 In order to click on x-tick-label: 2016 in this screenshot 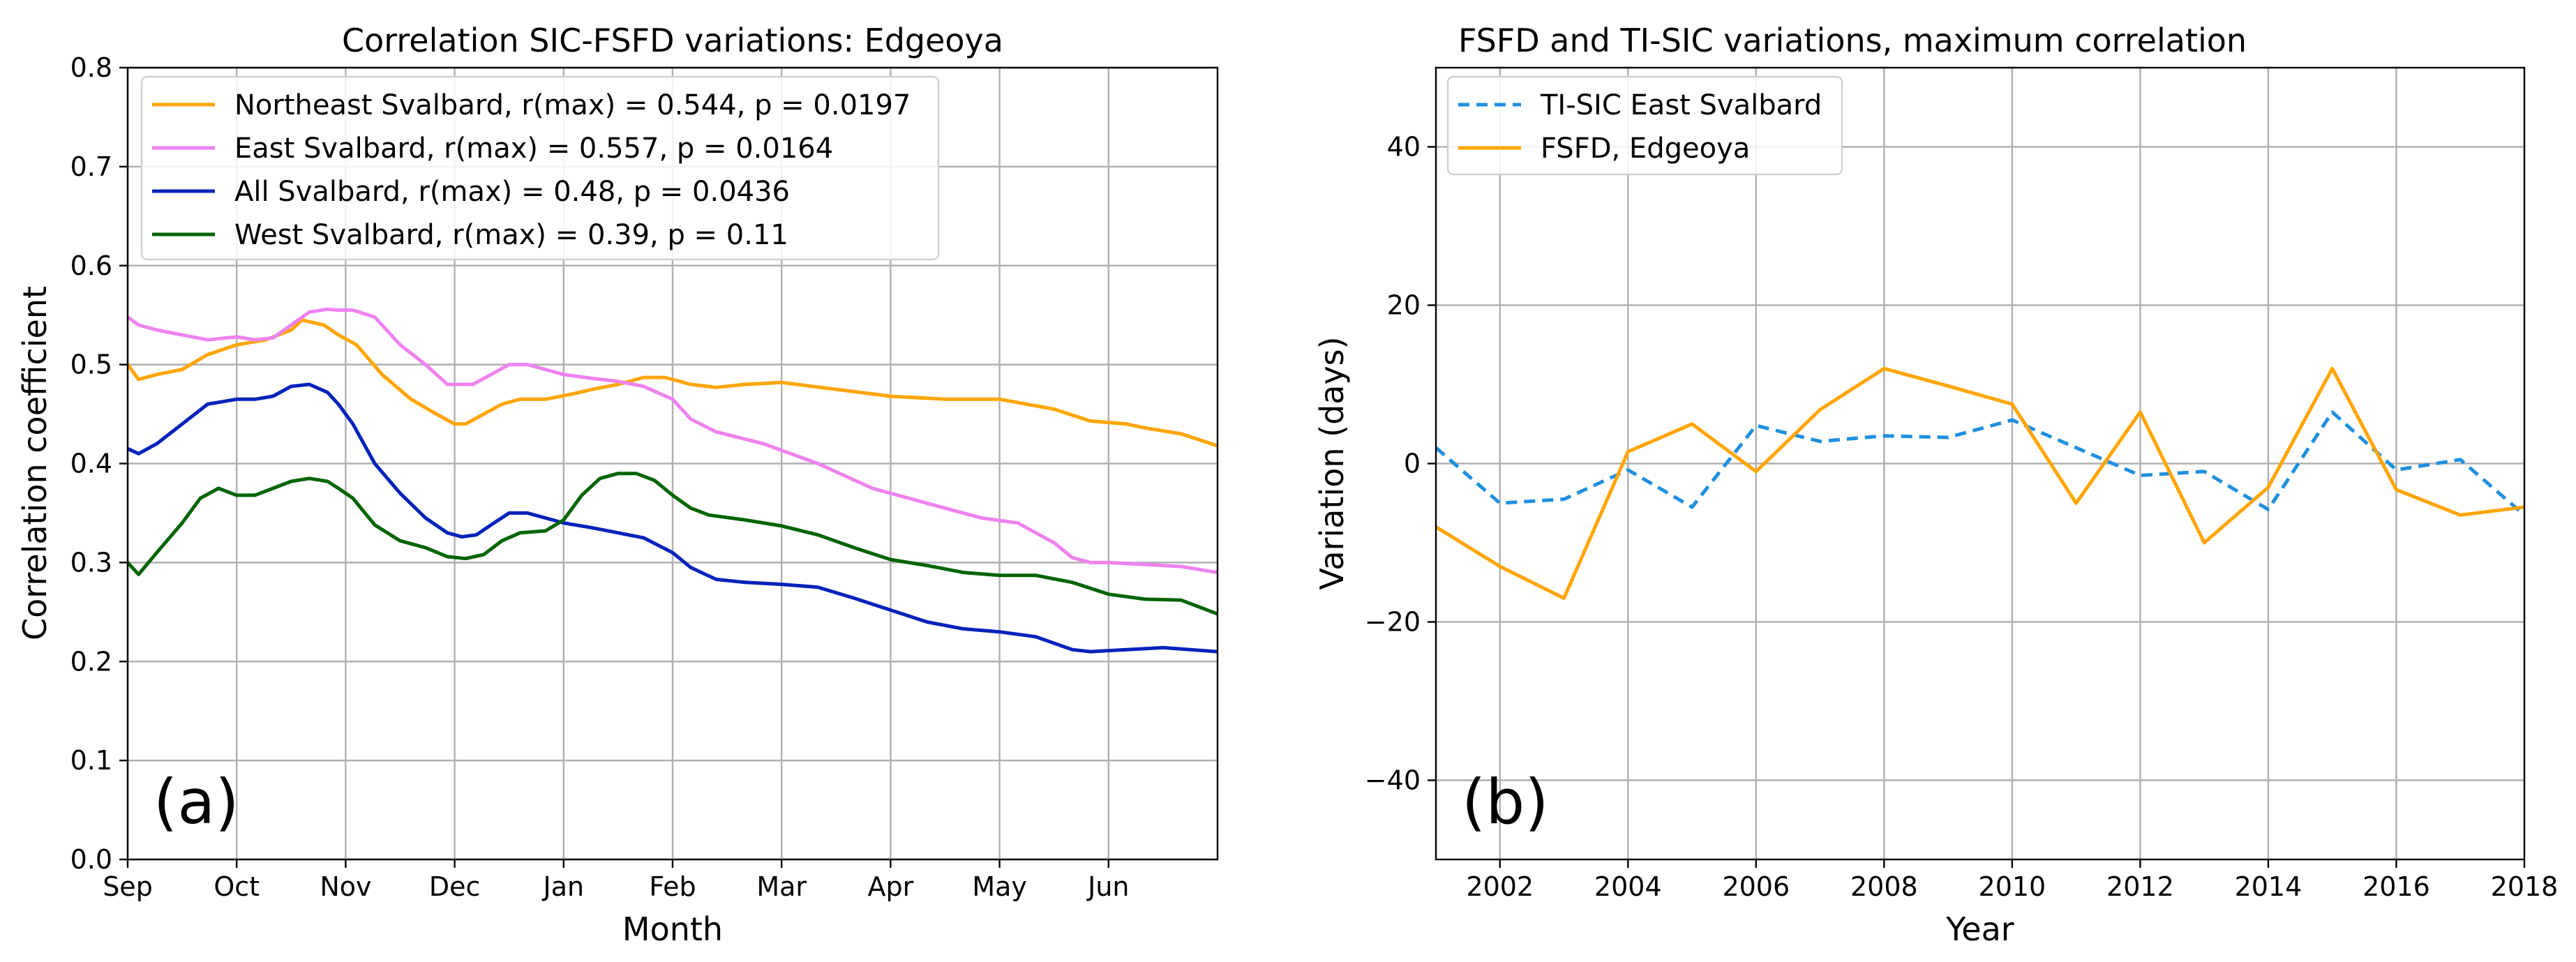, I will do `click(2396, 886)`.